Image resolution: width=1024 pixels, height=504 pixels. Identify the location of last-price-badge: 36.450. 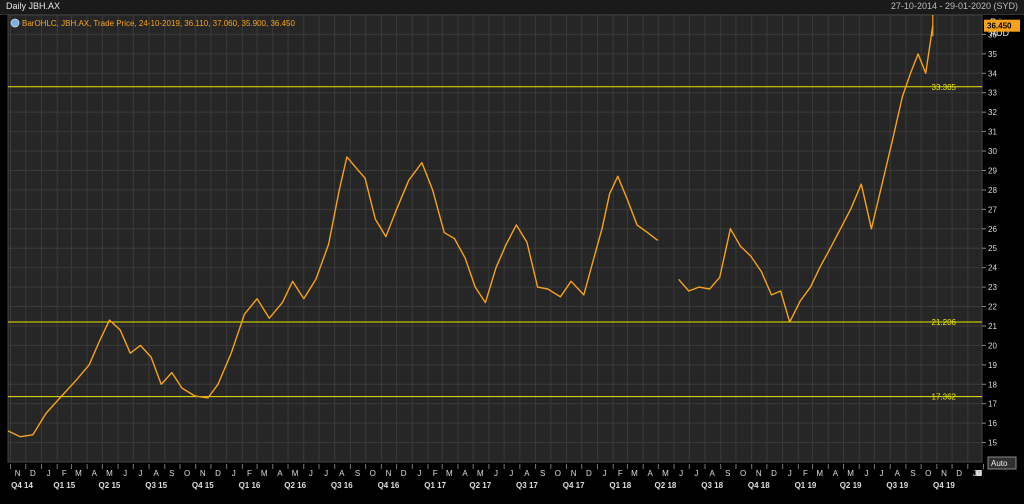
(1002, 25).